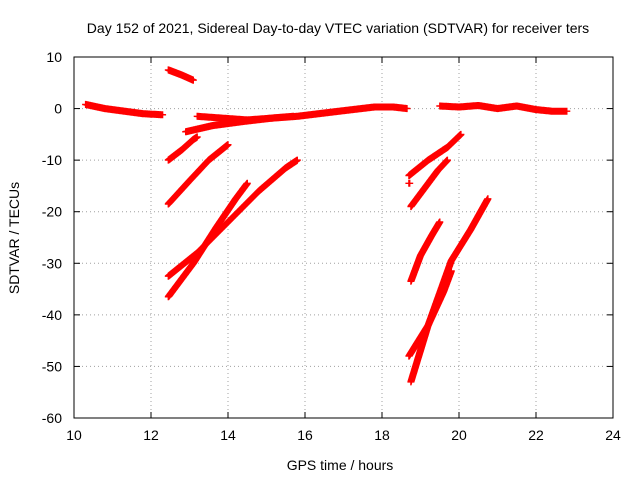 The height and width of the screenshot is (480, 640). What do you see at coordinates (52, 315) in the screenshot?
I see `y-tick-label: -40` at bounding box center [52, 315].